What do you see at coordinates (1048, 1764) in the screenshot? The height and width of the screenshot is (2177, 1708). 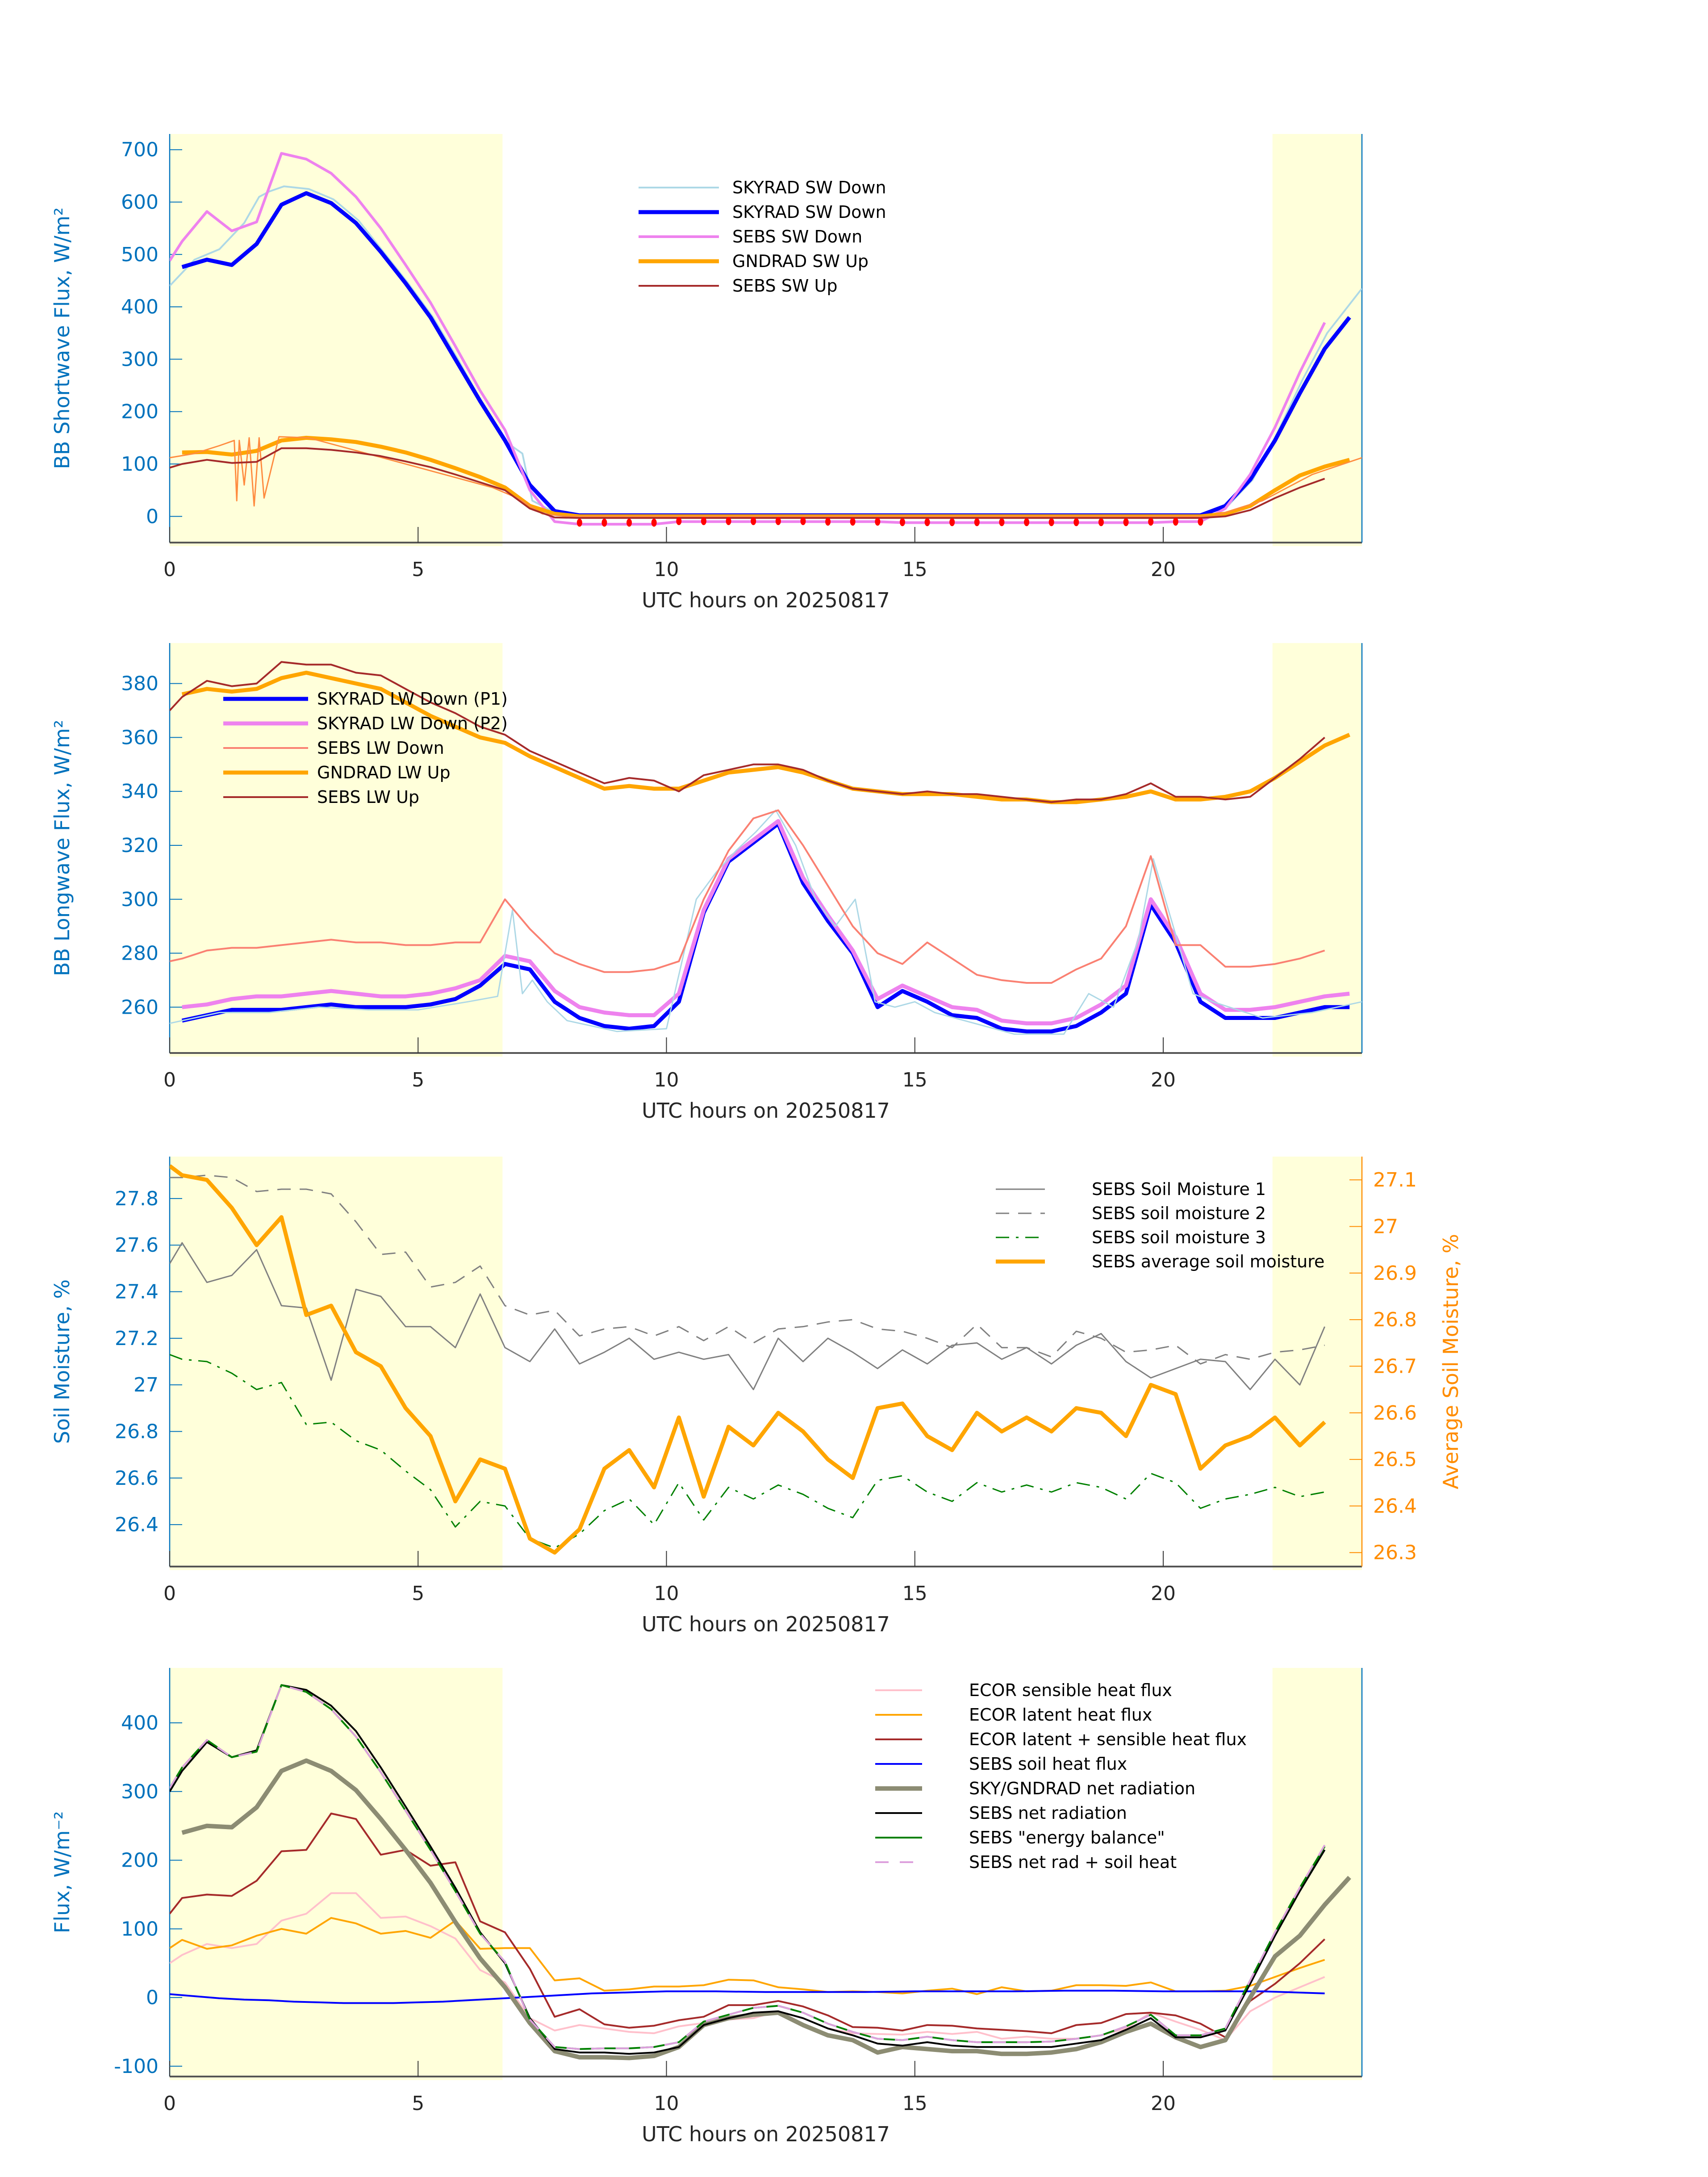 I see `legend-label: SEBS soil heat flux` at bounding box center [1048, 1764].